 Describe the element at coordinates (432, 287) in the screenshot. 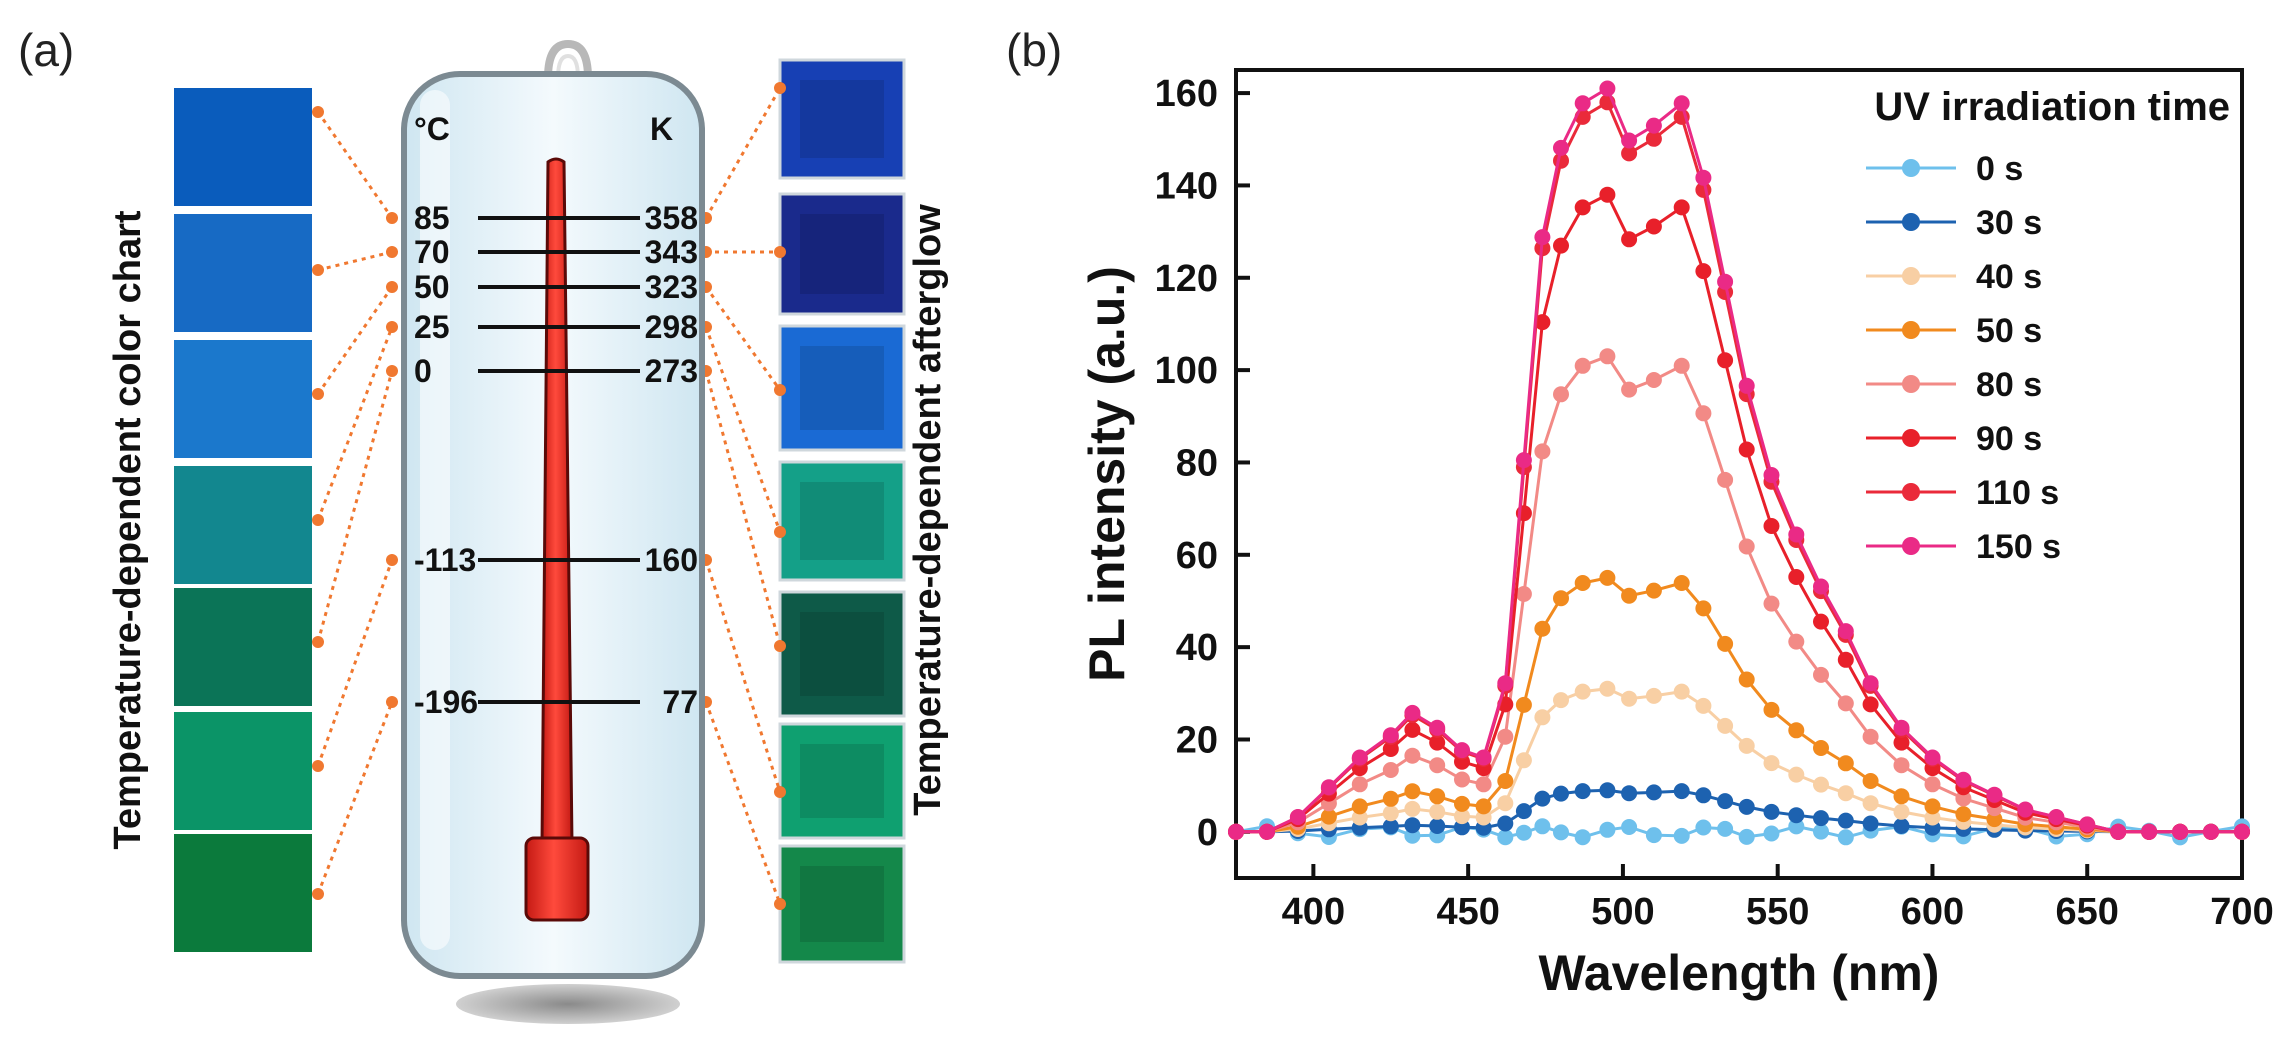

I see `celsius-value: 50` at that location.